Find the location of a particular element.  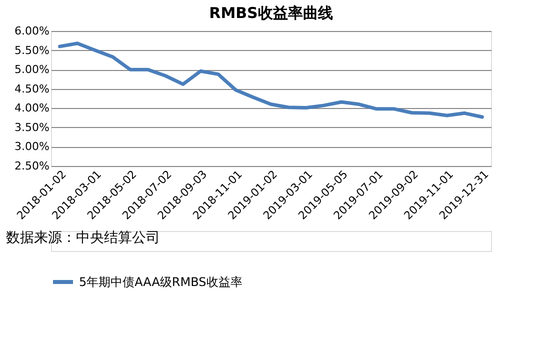

y-tick-label: 3.00% is located at coordinates (32, 147).